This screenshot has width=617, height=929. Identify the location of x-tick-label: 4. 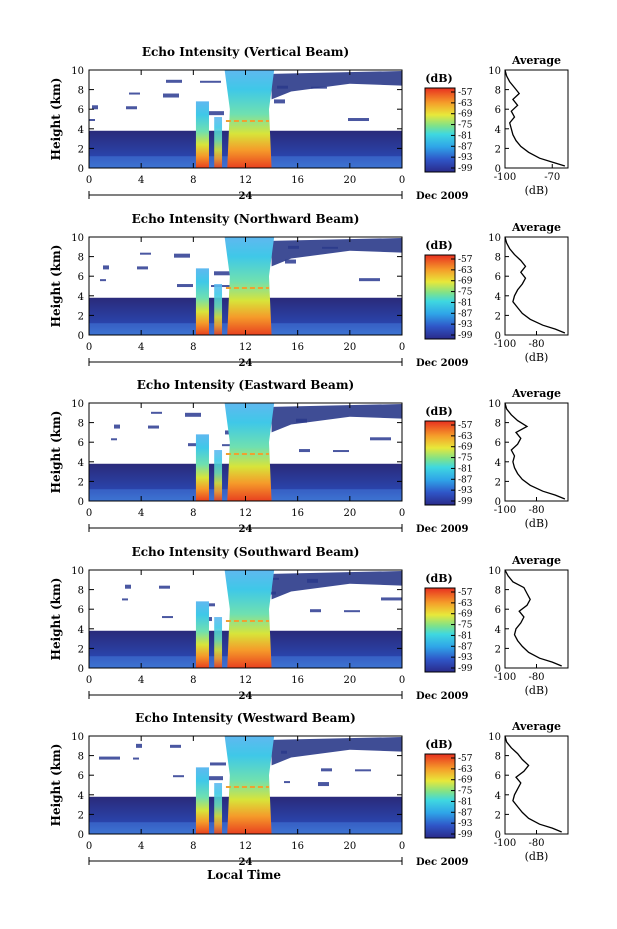
(141, 846).